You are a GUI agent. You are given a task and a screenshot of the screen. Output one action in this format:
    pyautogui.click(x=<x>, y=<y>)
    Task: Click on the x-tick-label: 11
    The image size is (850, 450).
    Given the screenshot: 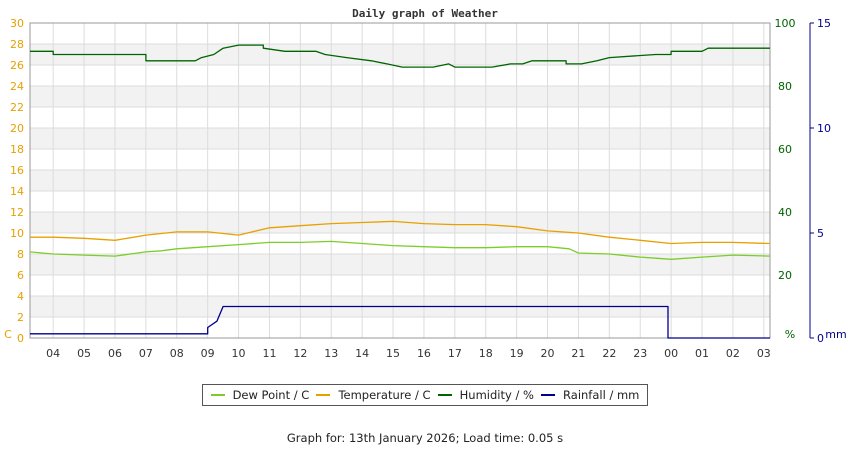 What is the action you would take?
    pyautogui.click(x=269, y=353)
    